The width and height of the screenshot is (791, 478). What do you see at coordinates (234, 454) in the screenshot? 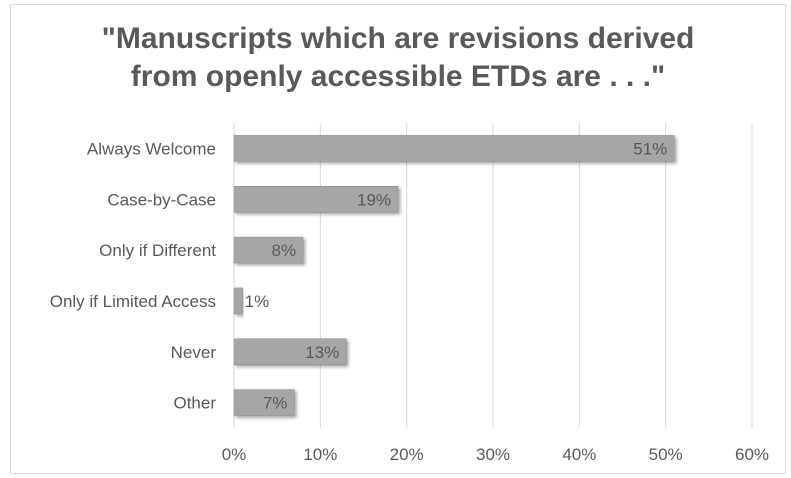
I see `x-tick-label-0: 0%` at bounding box center [234, 454].